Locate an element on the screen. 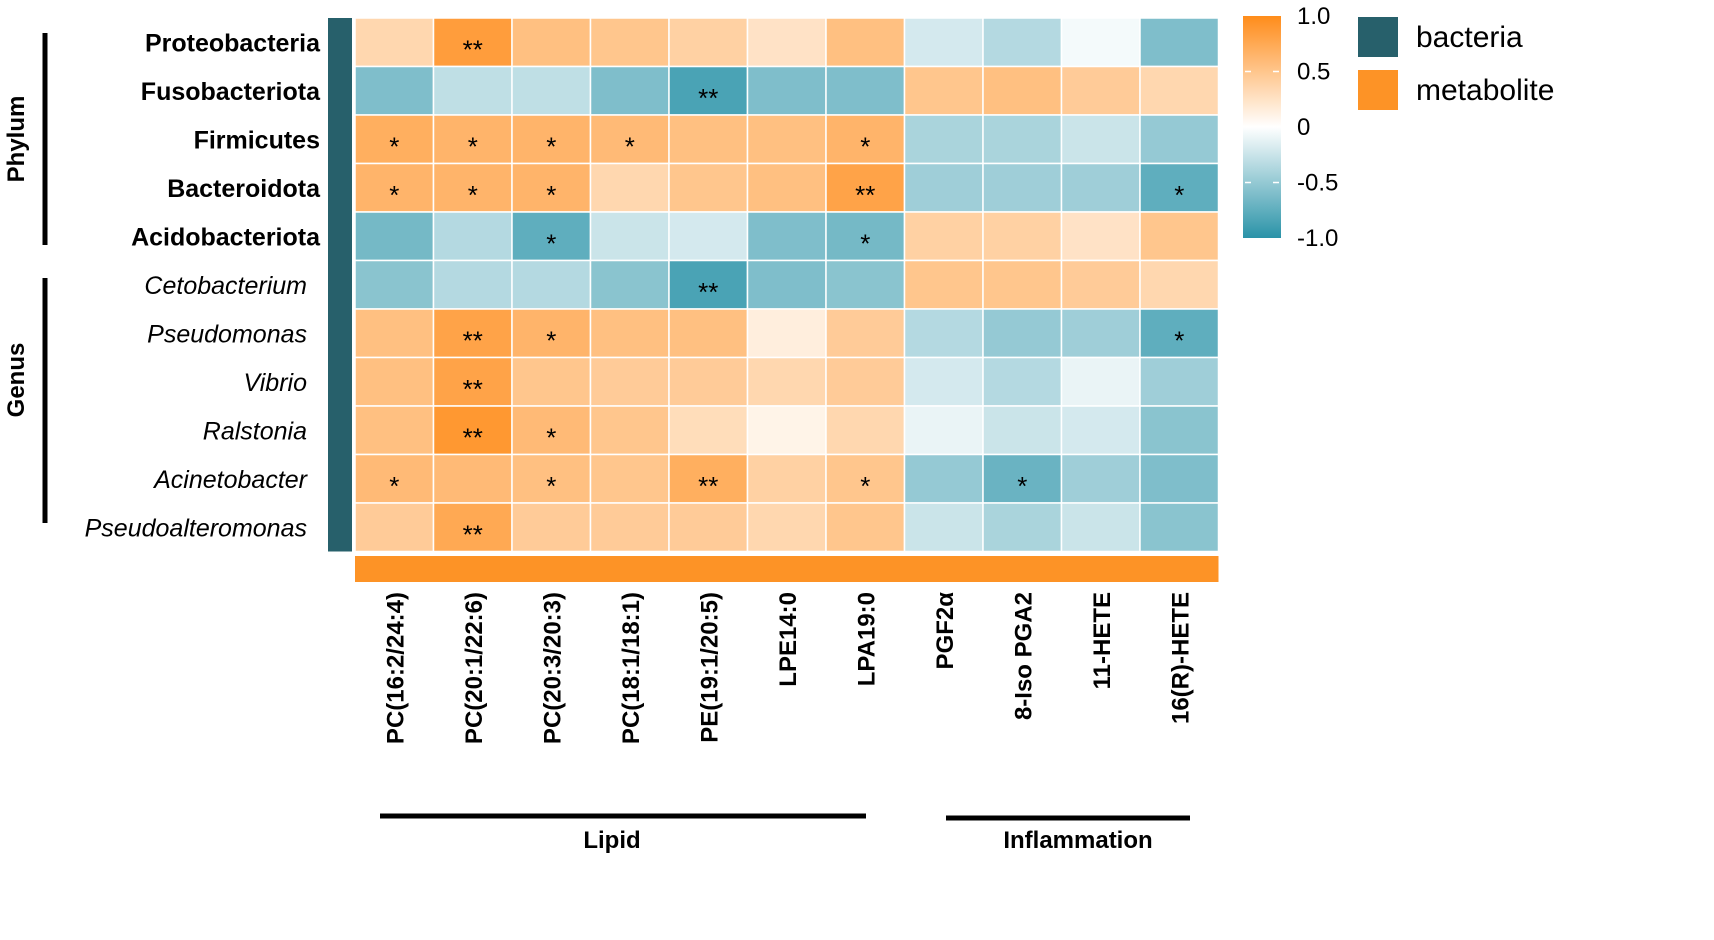  column-label: PE(19:1/20:5) is located at coordinates (709, 667).